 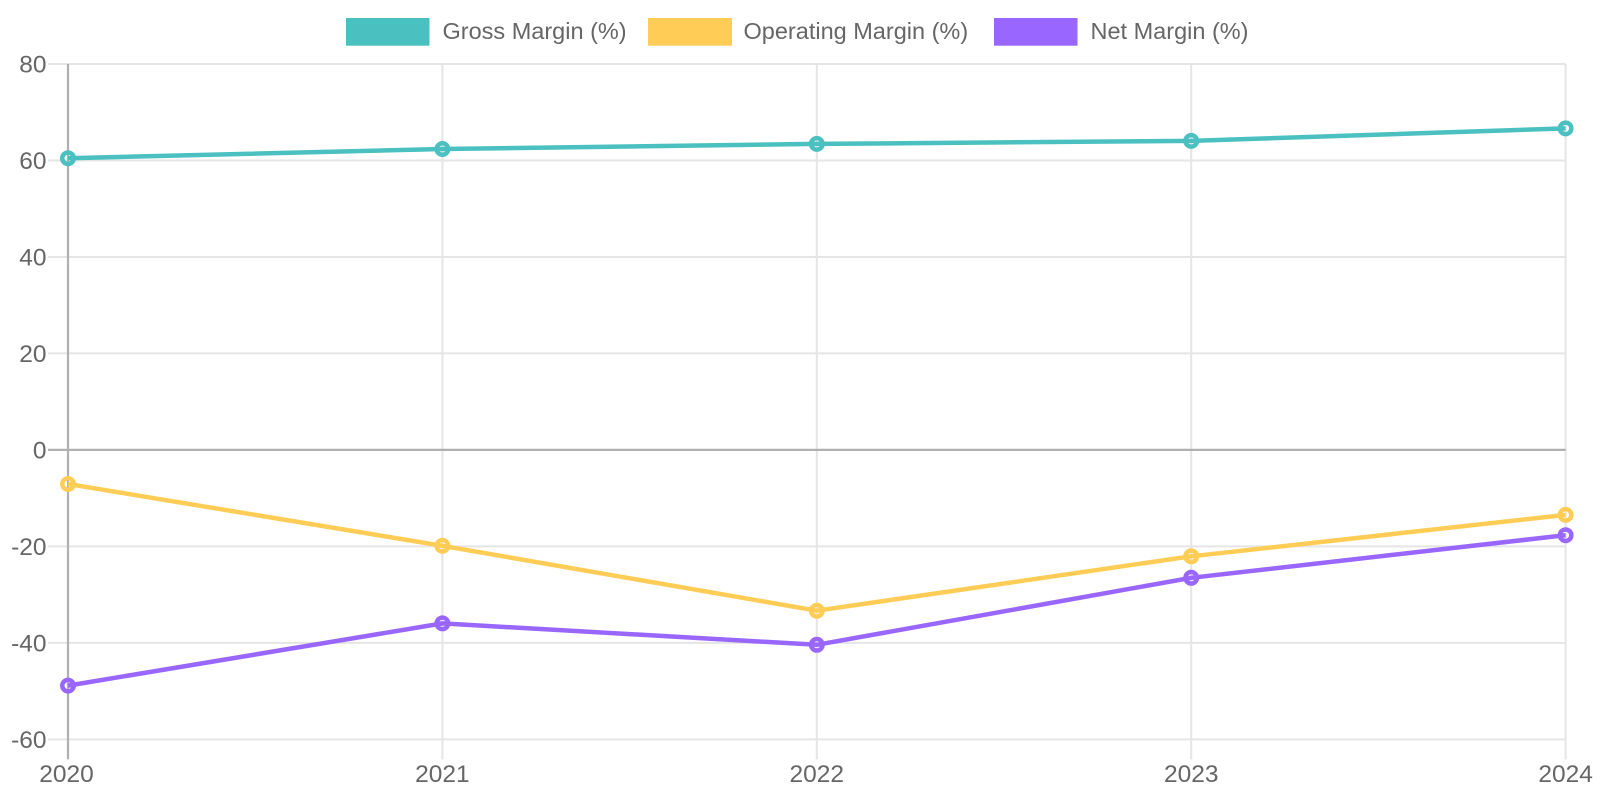 I want to click on svg-text: 2021, so click(x=442, y=774).